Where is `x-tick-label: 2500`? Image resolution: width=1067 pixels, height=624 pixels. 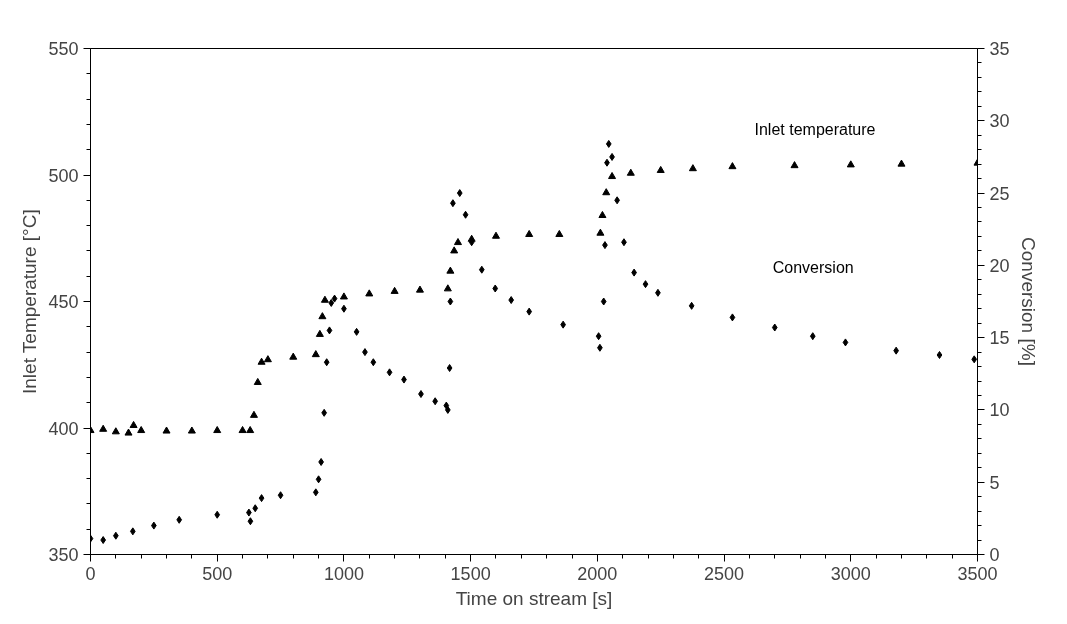
x-tick-label: 2500 is located at coordinates (724, 573).